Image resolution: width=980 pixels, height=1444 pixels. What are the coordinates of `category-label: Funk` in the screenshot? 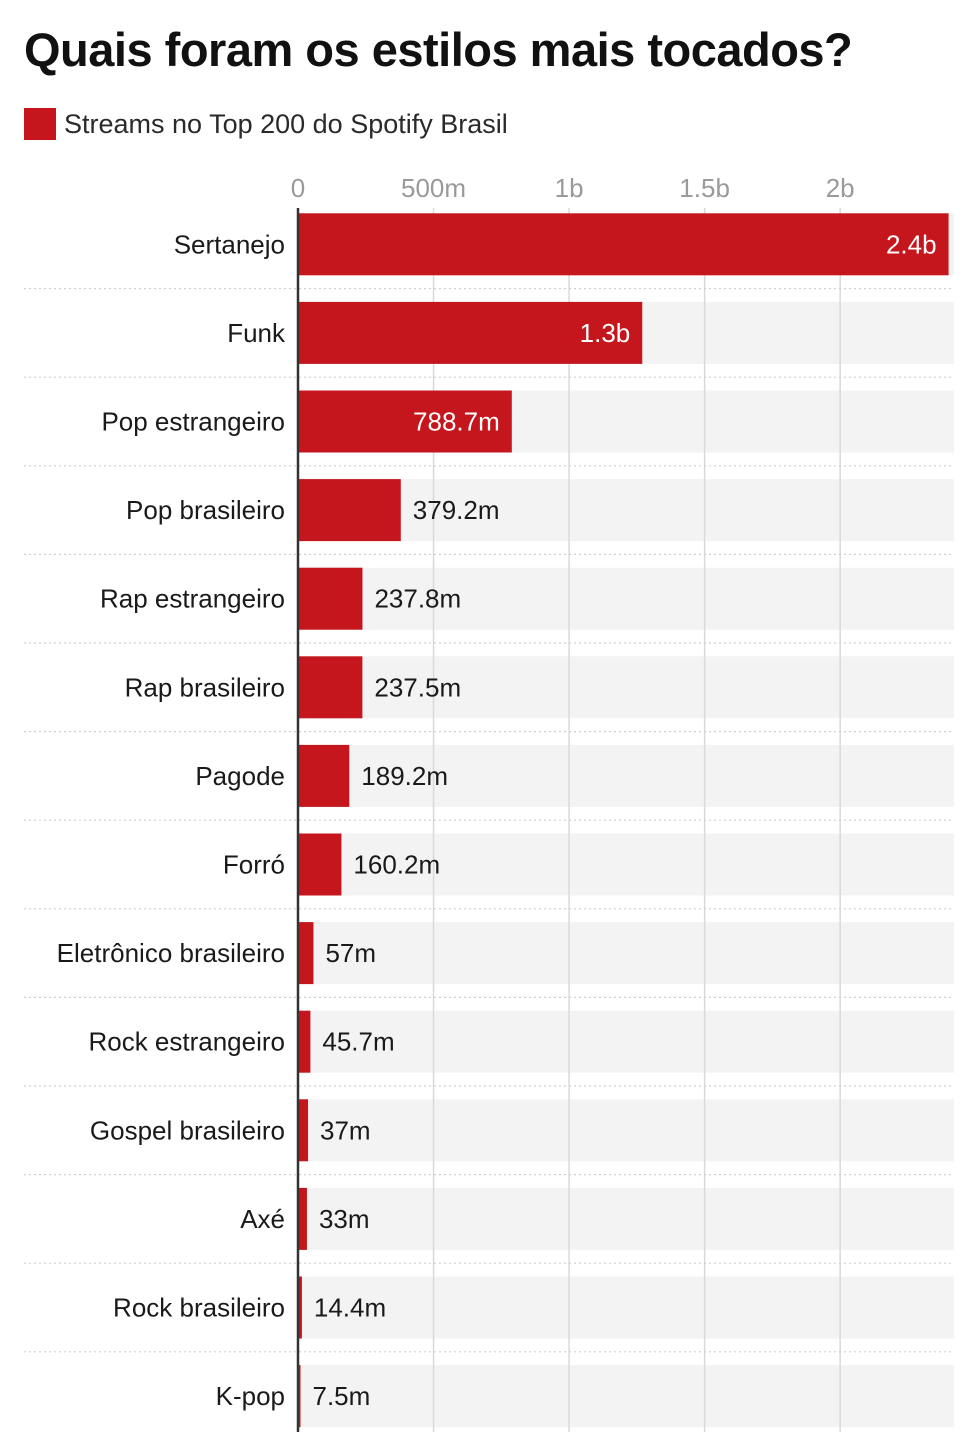 It's located at (256, 333).